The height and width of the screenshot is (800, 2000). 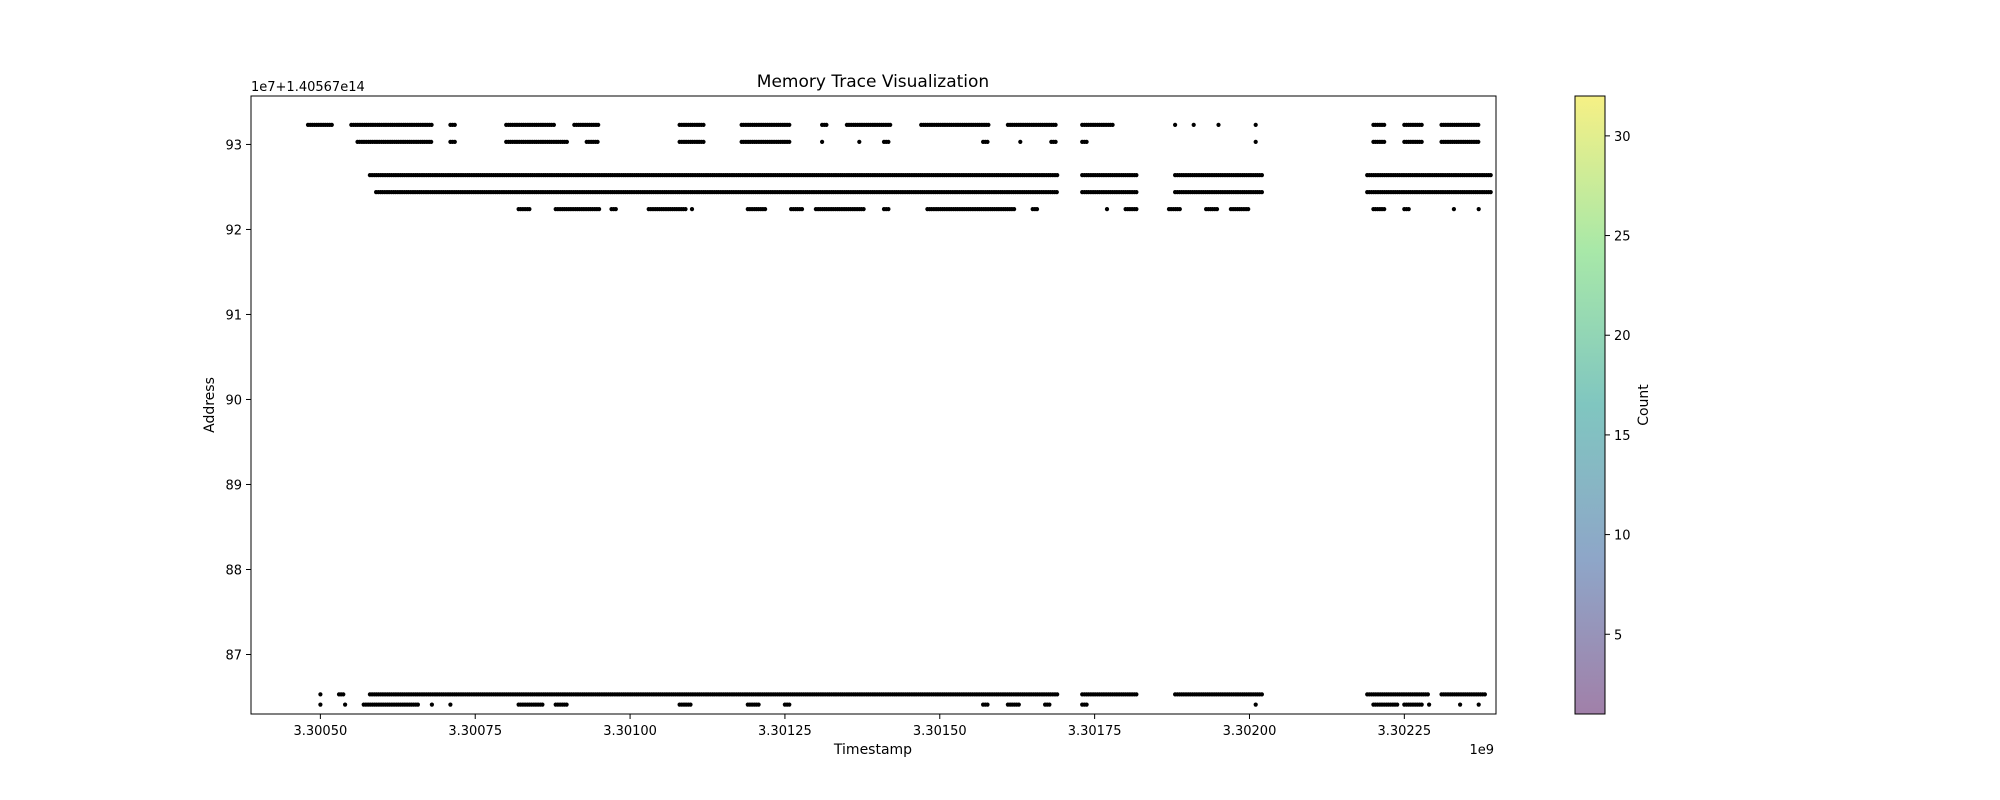 I want to click on colorbar-label: Count, so click(x=1644, y=405).